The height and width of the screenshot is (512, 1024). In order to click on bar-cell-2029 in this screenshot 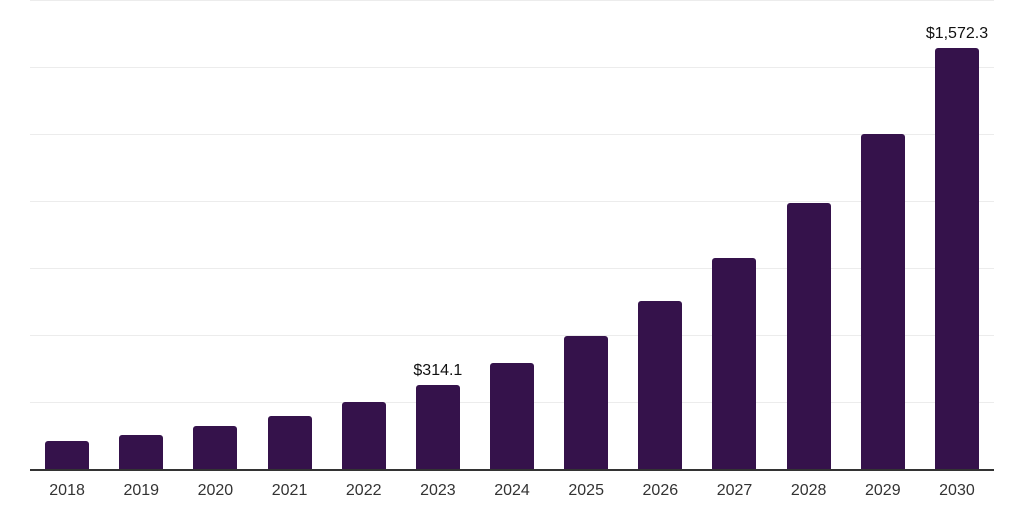, I will do `click(883, 234)`.